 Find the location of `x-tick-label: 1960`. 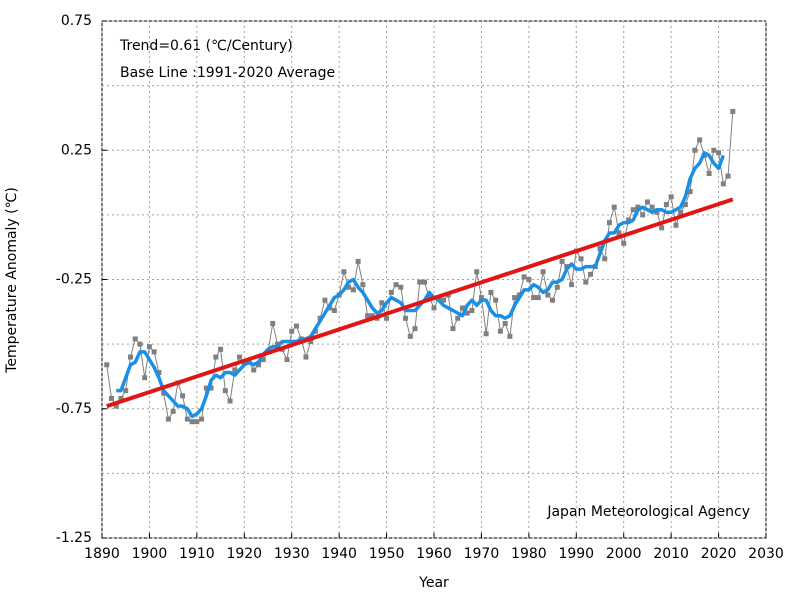

x-tick-label: 1960 is located at coordinates (434, 554).